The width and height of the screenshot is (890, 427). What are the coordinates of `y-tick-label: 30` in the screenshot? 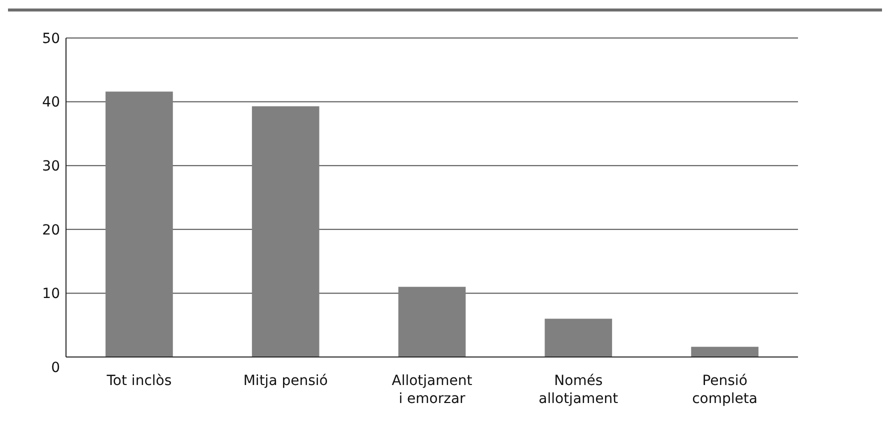 It's located at (51, 166).